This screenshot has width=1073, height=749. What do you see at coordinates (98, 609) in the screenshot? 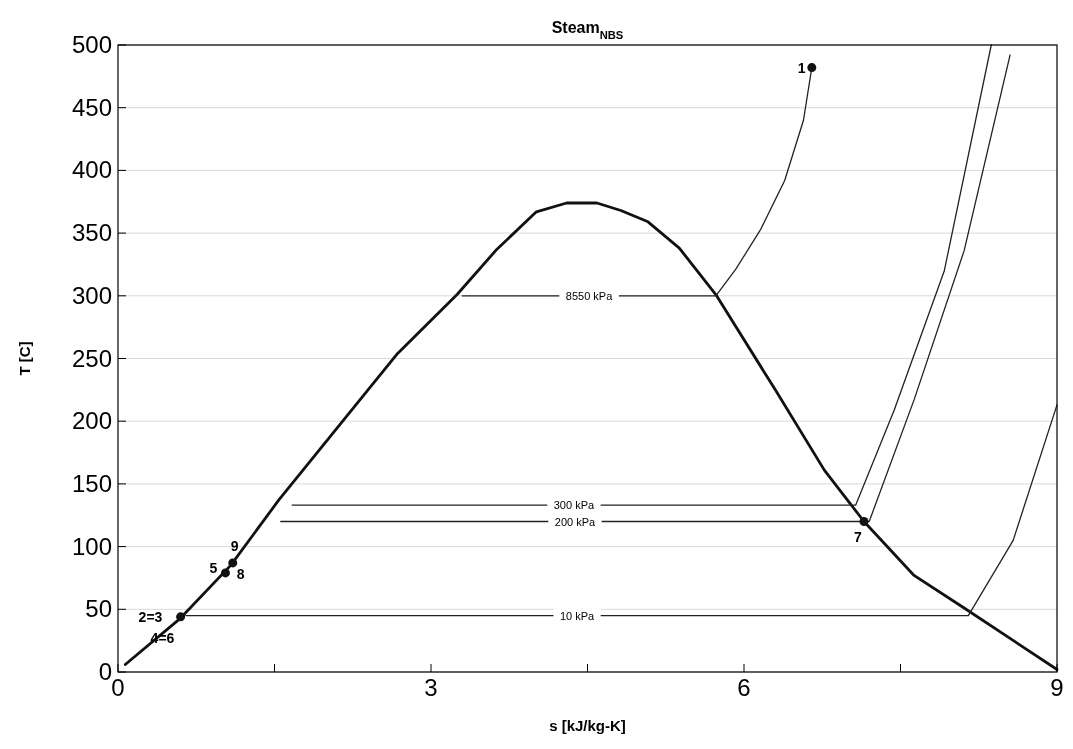
I see `y-tick-label: 50` at bounding box center [98, 609].